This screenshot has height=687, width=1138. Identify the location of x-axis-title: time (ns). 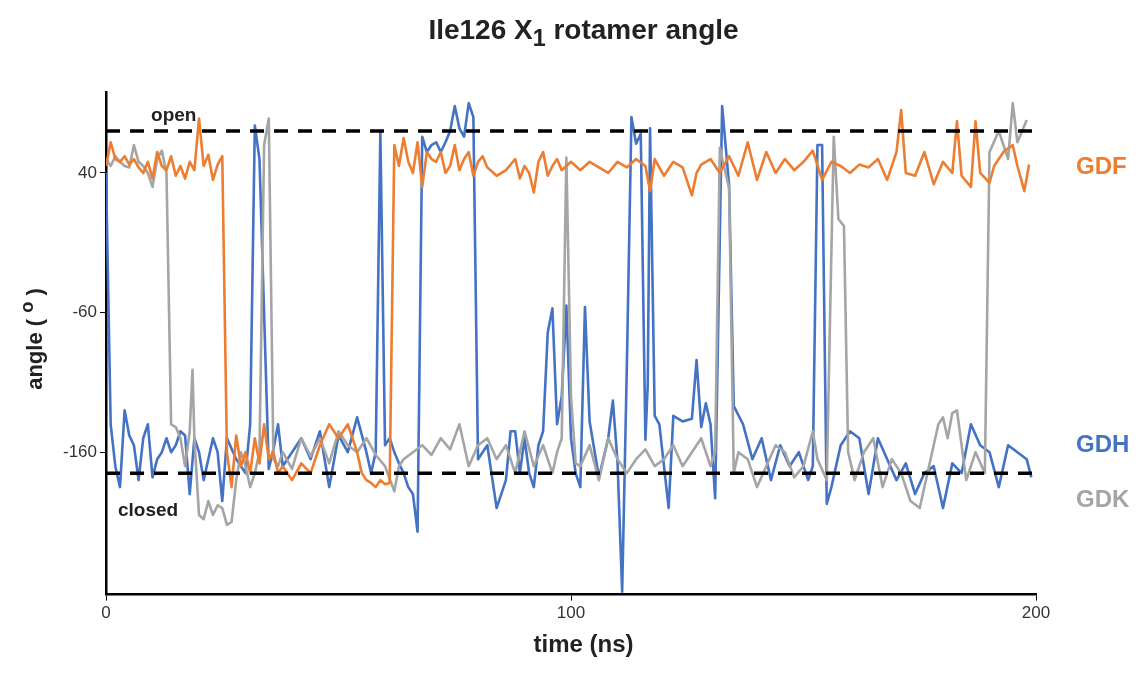
(583, 644).